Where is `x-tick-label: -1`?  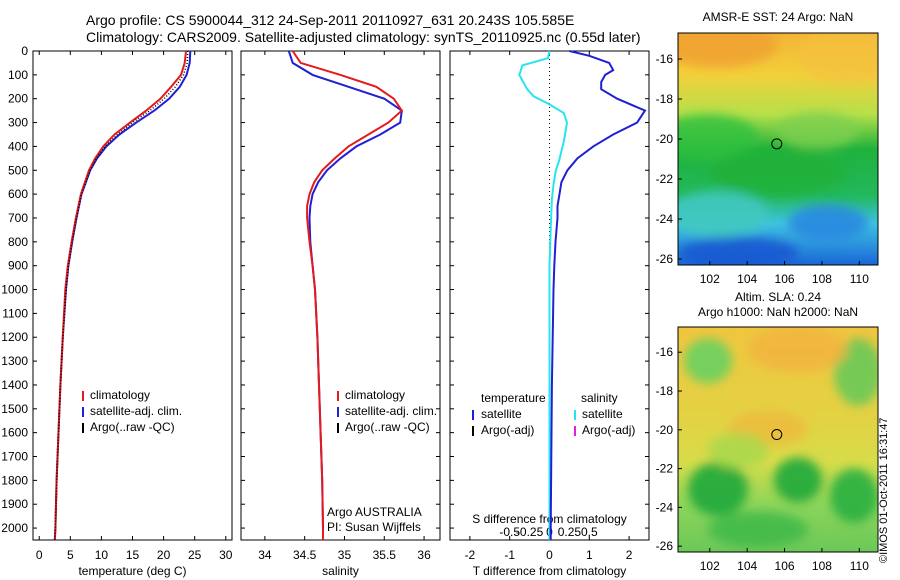 x-tick-label: -1 is located at coordinates (509, 555).